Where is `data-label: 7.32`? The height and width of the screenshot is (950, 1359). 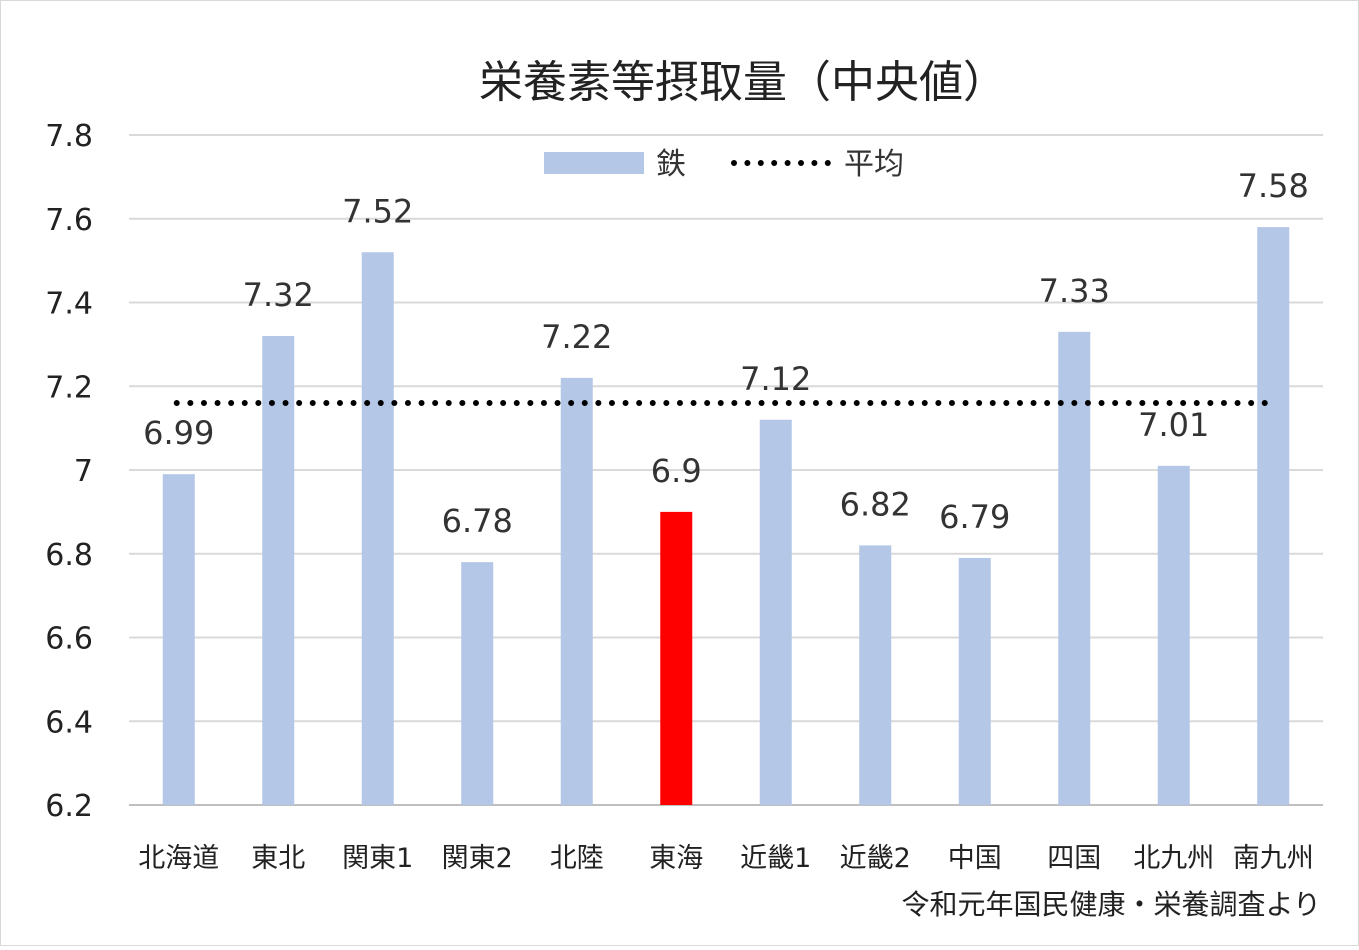 data-label: 7.32 is located at coordinates (278, 295).